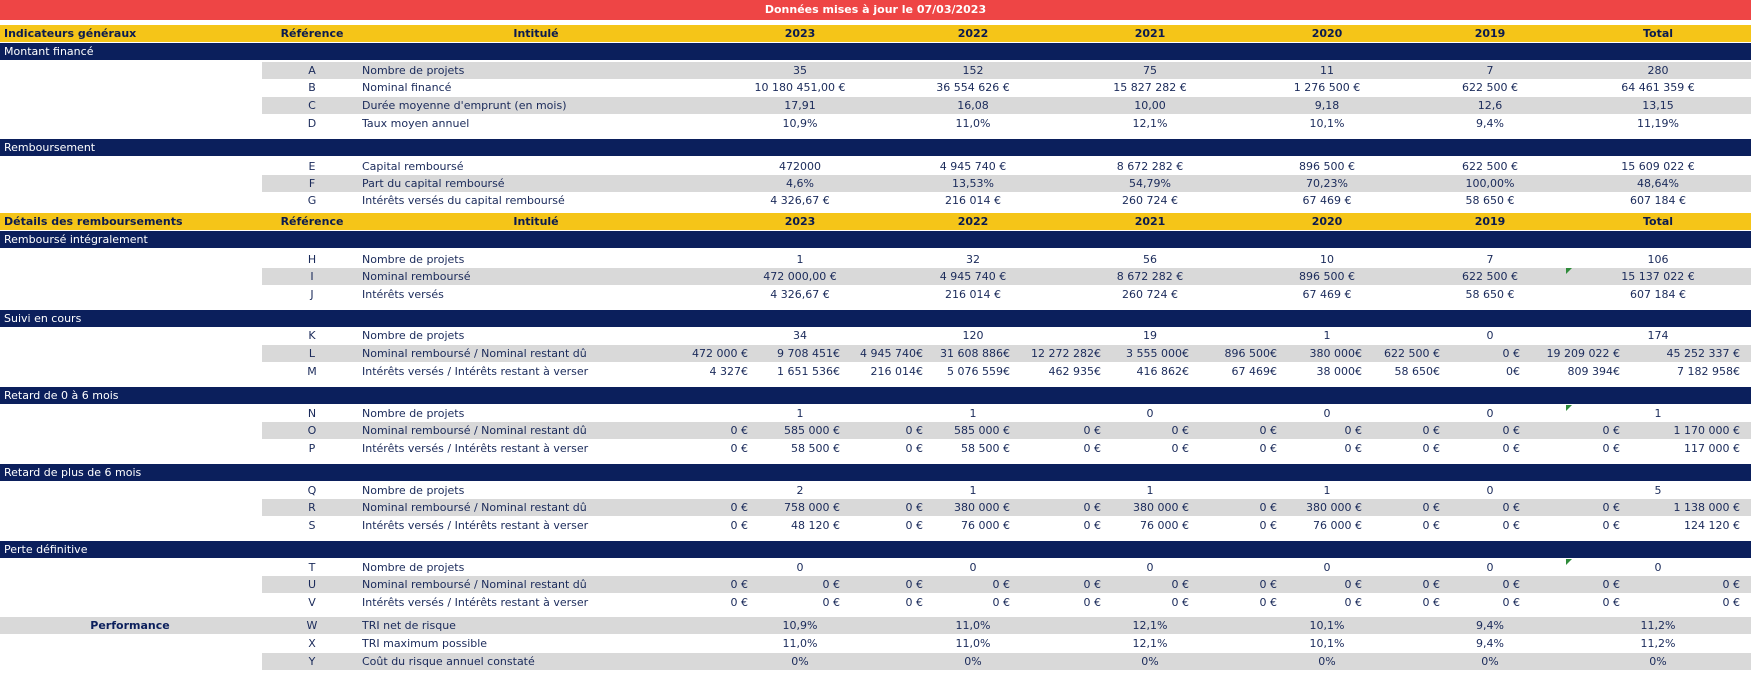 This screenshot has width=1751, height=675. What do you see at coordinates (1150, 259) in the screenshot?
I see `row-value: 56` at bounding box center [1150, 259].